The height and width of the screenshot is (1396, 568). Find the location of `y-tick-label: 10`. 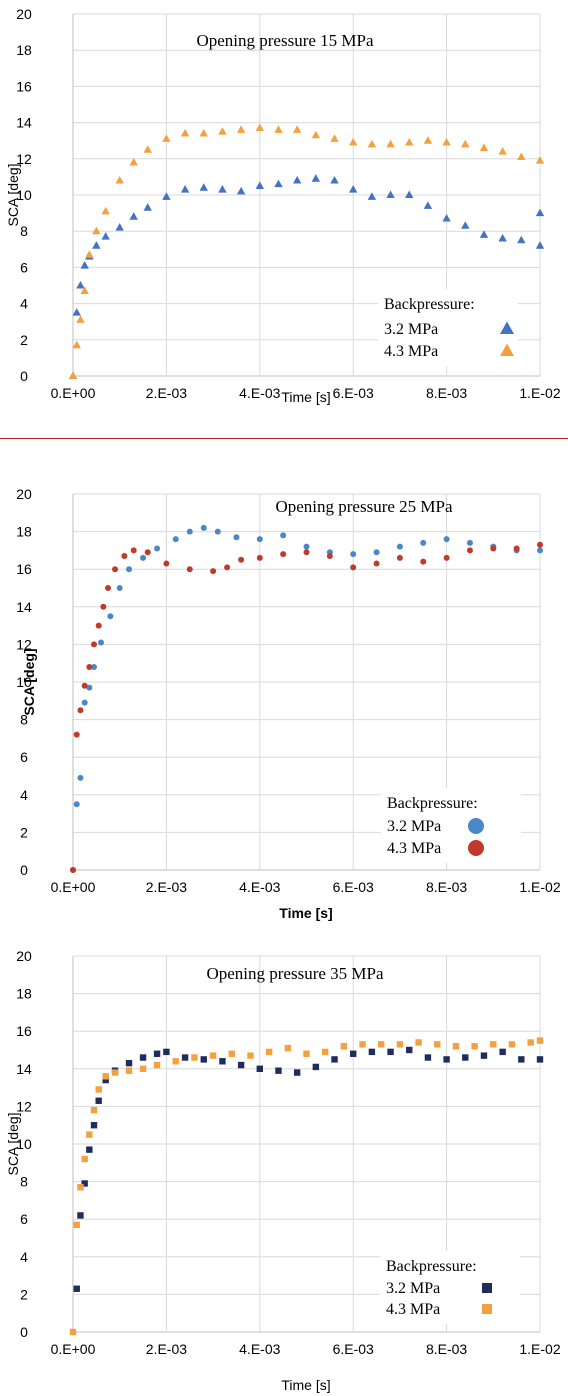

y-tick-label: 10 is located at coordinates (24, 195).